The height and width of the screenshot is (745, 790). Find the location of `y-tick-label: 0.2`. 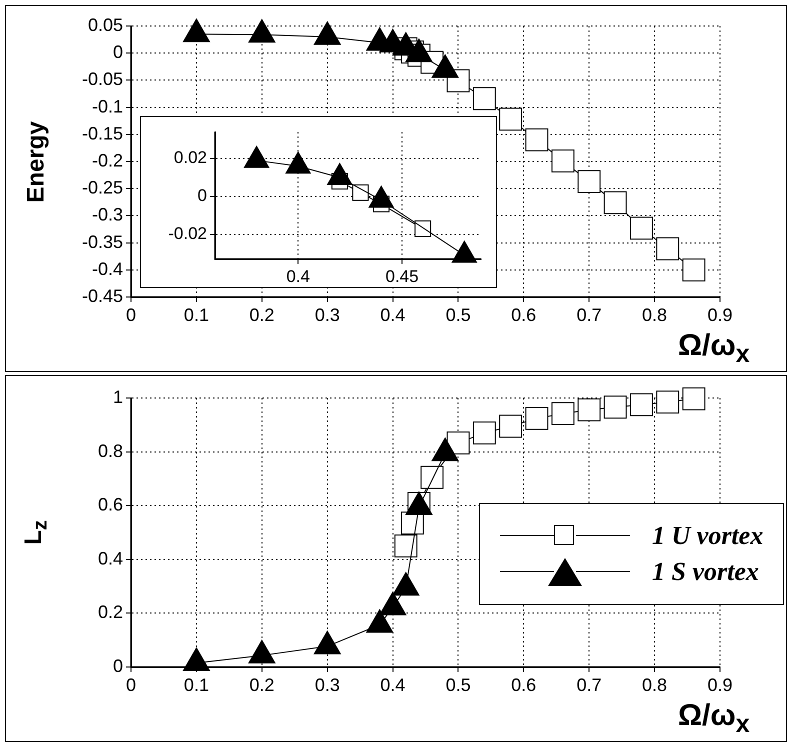

y-tick-label: 0.2 is located at coordinates (110, 612).